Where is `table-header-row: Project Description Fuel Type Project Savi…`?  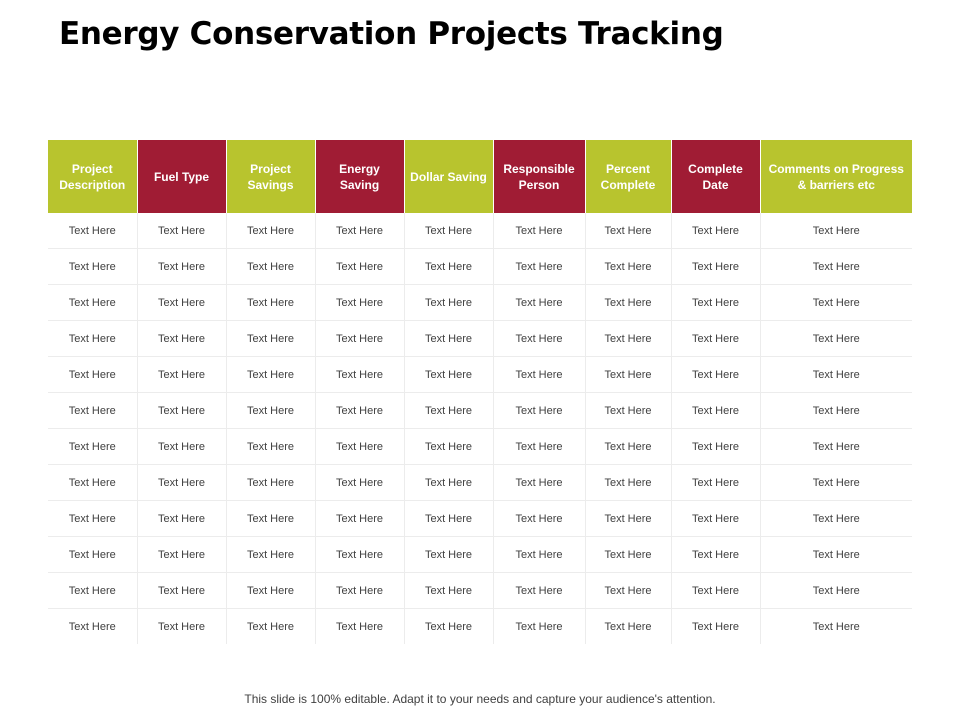
table-header-row: Project Description Fuel Type Project Savi… is located at coordinates (480, 176).